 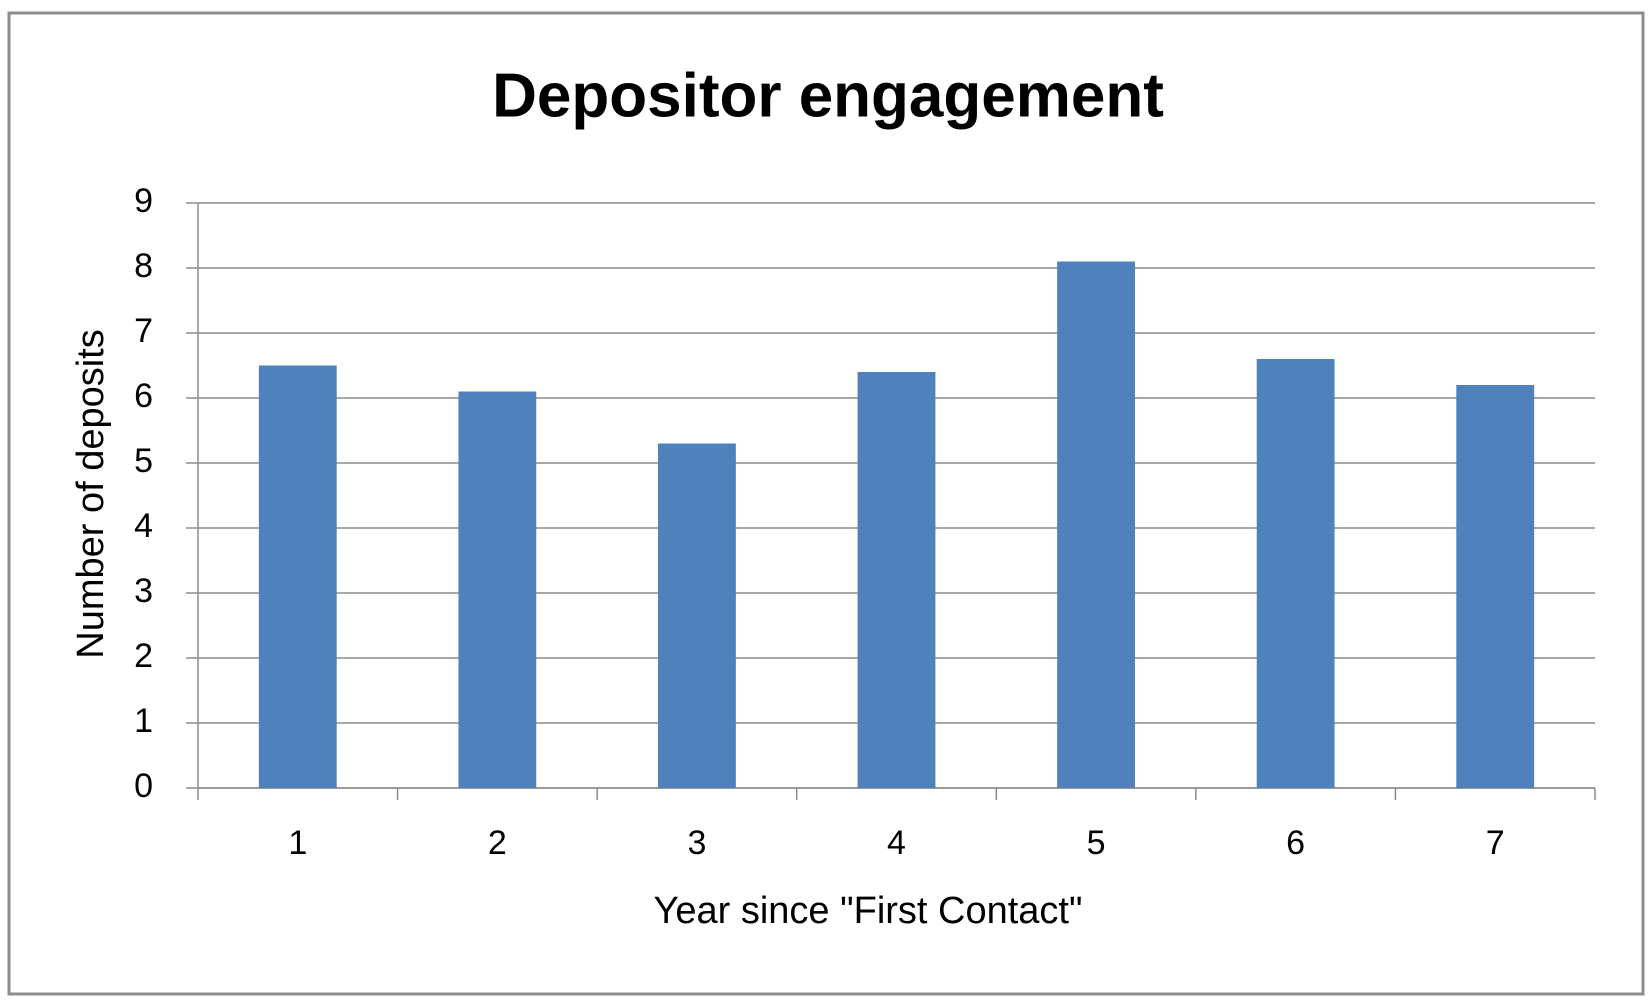 I want to click on y-tick-label: 7, so click(x=143, y=331).